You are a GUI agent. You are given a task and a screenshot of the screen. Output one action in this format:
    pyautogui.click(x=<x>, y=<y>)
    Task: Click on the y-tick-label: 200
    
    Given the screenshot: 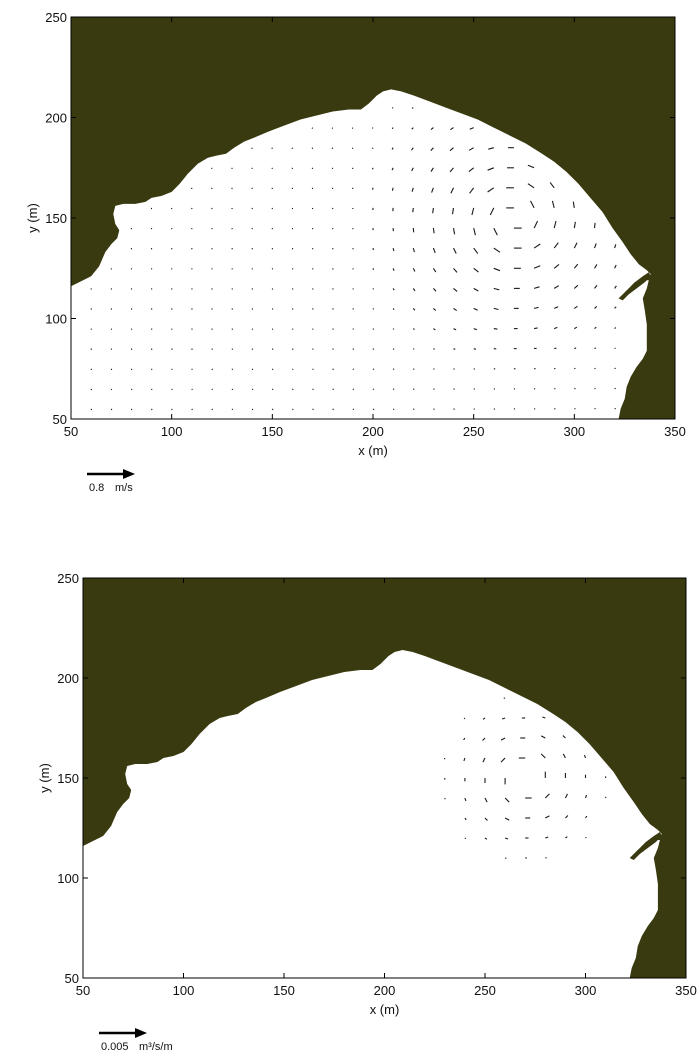 What is the action you would take?
    pyautogui.click(x=56, y=118)
    